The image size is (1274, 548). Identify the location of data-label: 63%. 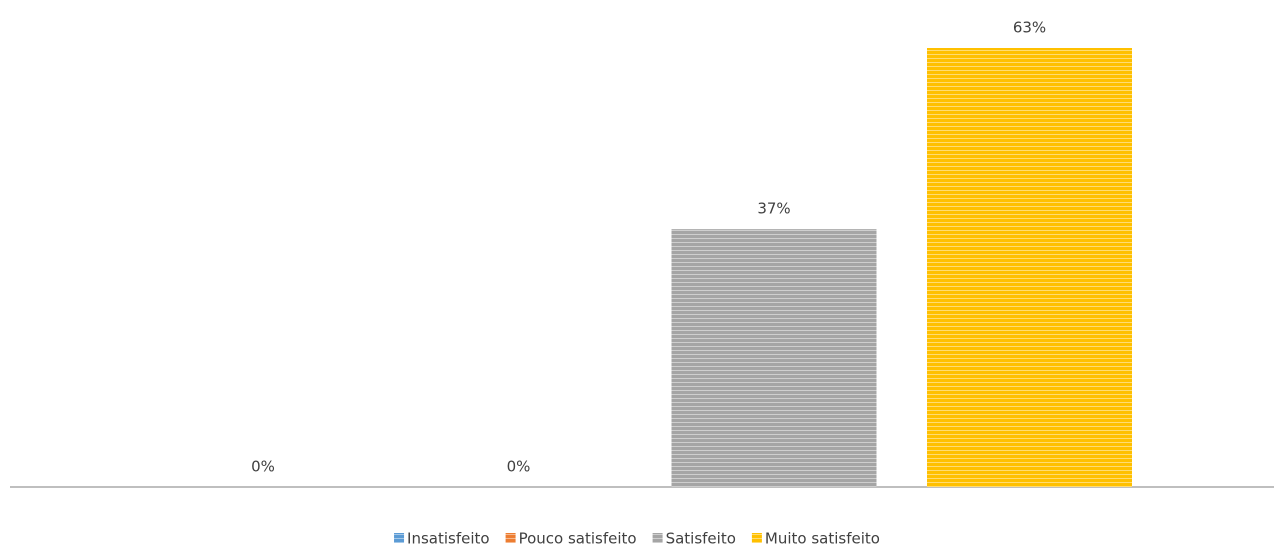
(1029, 28).